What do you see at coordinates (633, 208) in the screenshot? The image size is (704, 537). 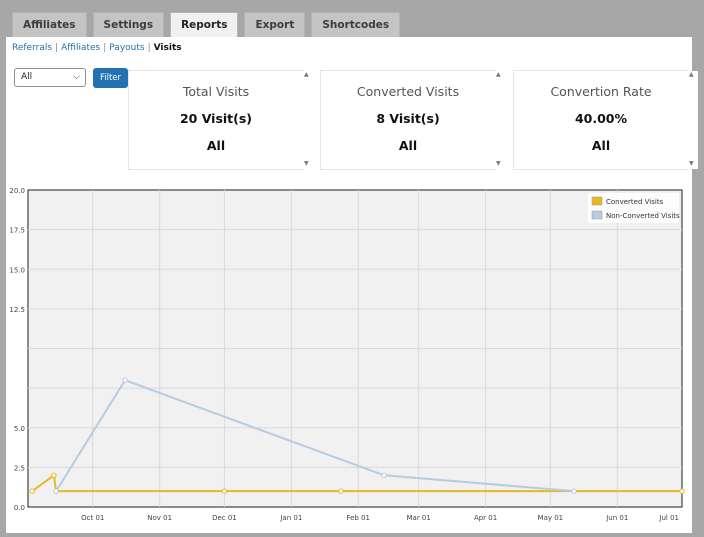 I see `chart-legend` at bounding box center [633, 208].